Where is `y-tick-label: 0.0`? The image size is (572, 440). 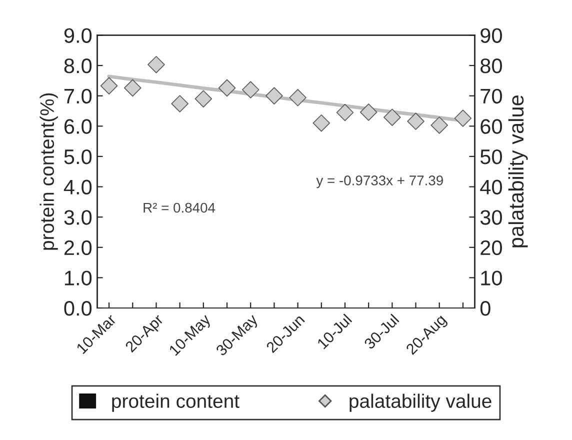 y-tick-label: 0.0 is located at coordinates (78, 308).